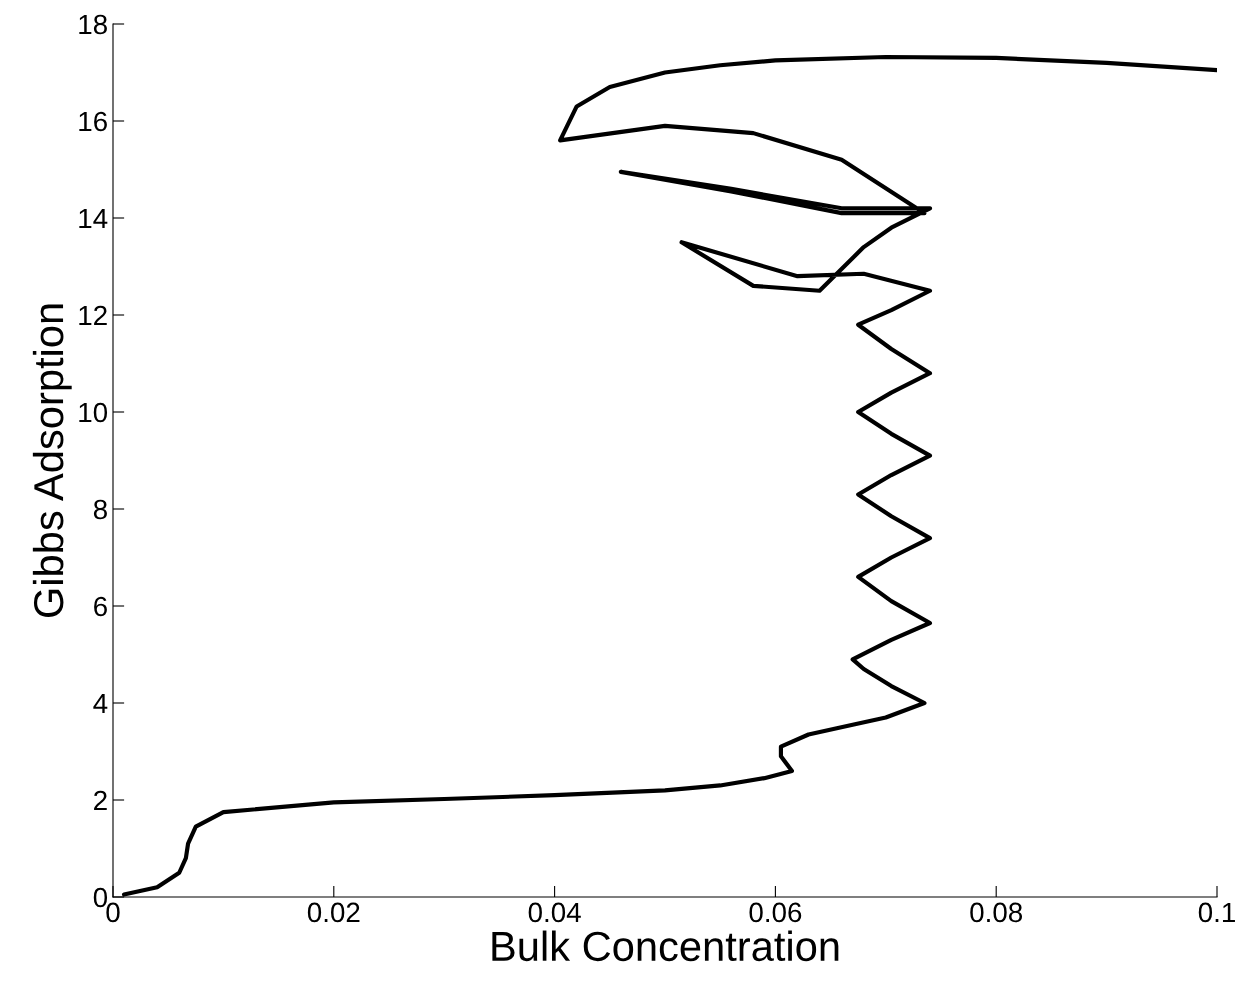  Describe the element at coordinates (996, 912) in the screenshot. I see `x-tick-label: 0.08` at that location.